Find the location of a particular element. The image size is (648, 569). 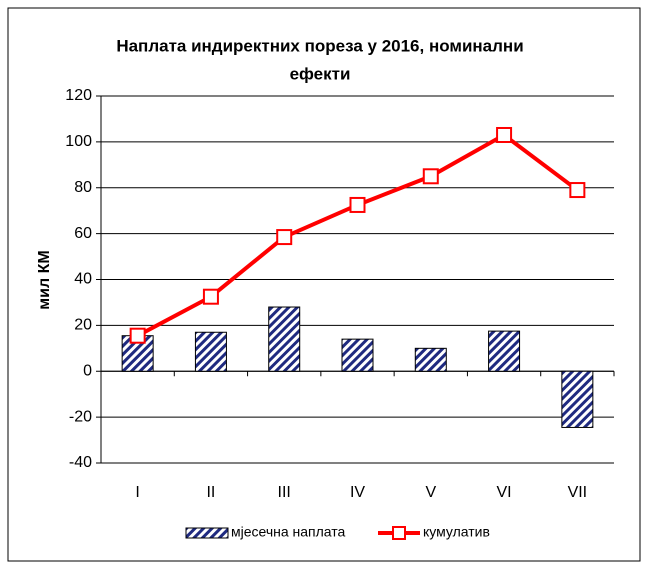

x-tick-label: IV is located at coordinates (357, 492).